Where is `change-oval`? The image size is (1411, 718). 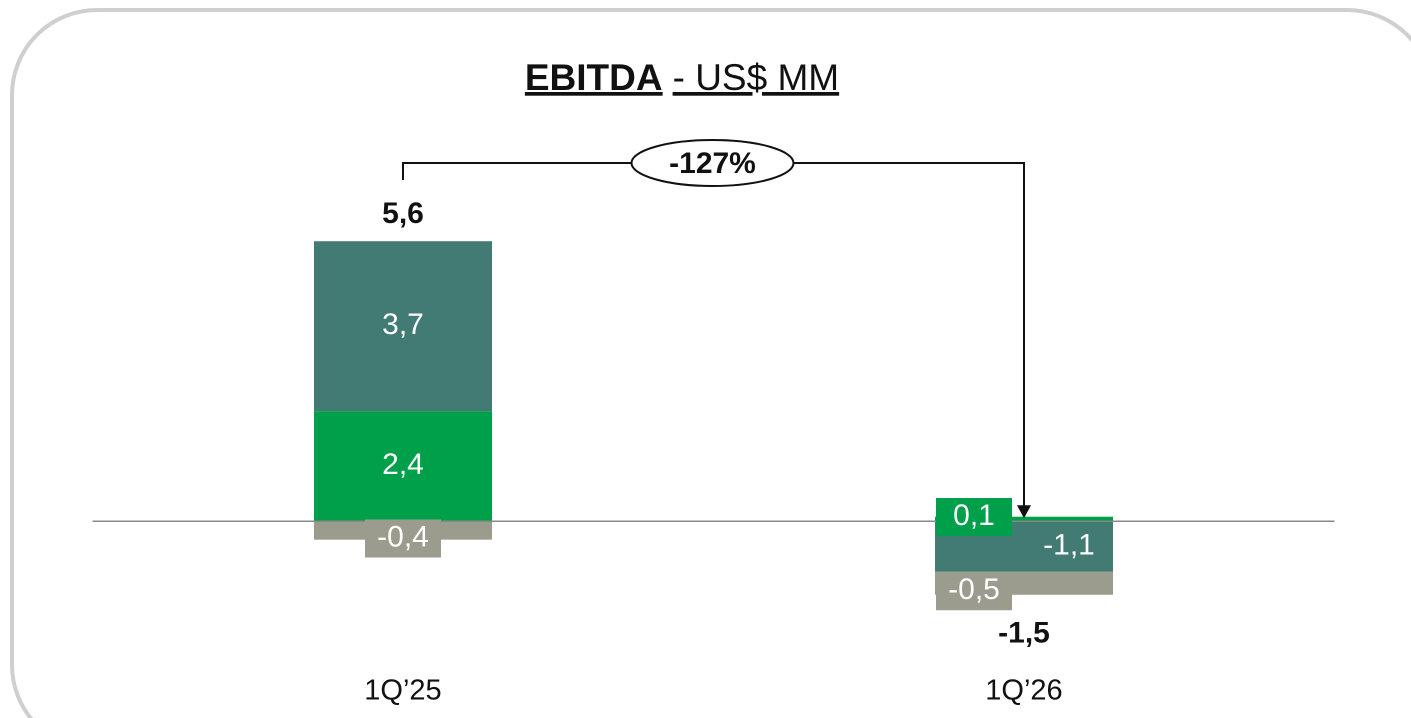 change-oval is located at coordinates (712, 163).